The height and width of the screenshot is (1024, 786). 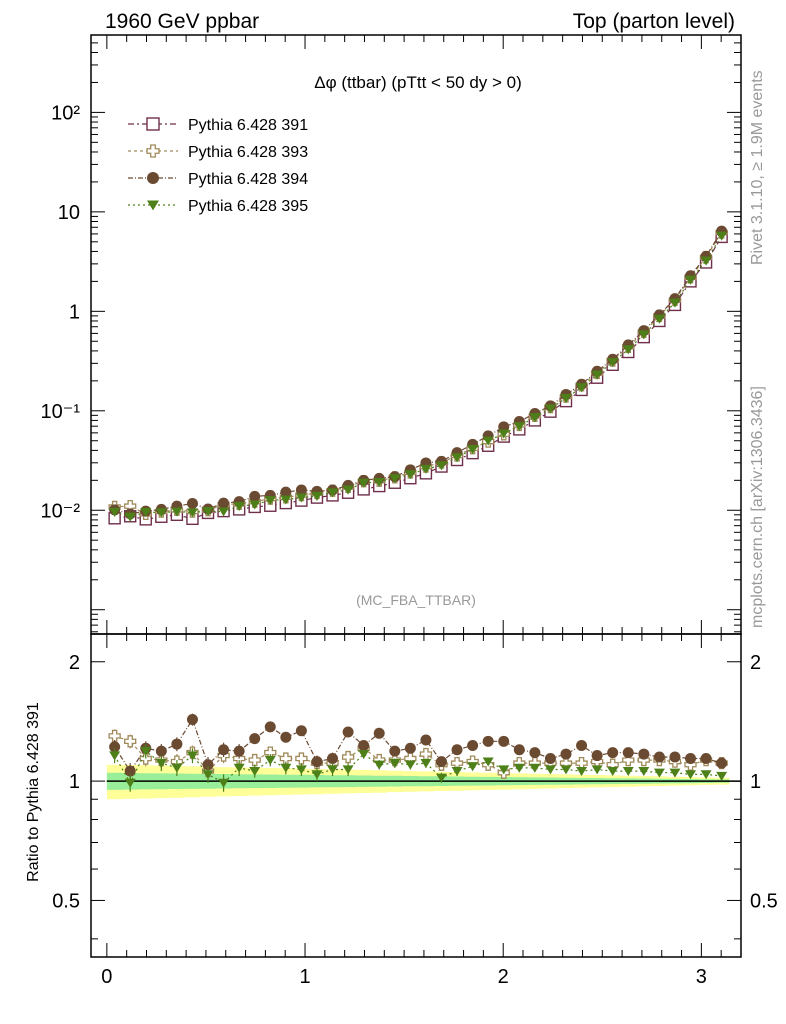 What do you see at coordinates (248, 179) in the screenshot?
I see `legend-entry: Pythia 6.428 394` at bounding box center [248, 179].